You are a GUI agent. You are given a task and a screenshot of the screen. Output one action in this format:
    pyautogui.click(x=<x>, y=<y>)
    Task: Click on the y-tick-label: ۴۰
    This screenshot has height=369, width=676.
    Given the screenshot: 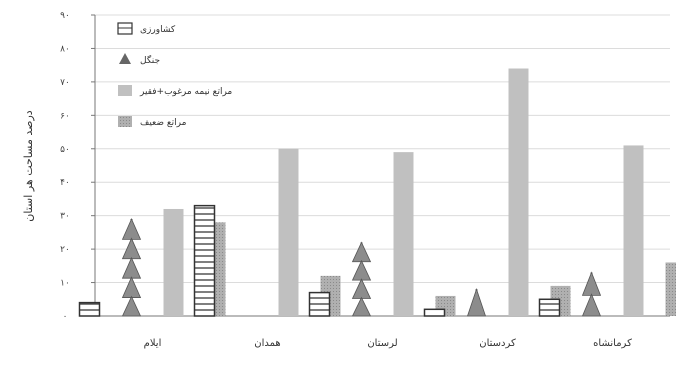 What is the action you would take?
    pyautogui.click(x=65, y=183)
    